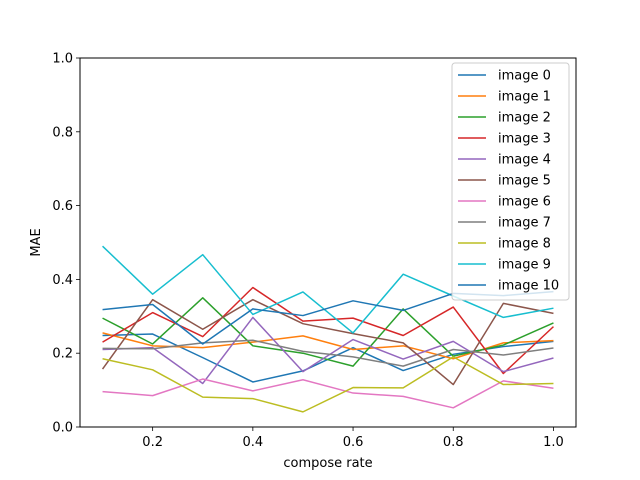 This screenshot has height=480, width=640. What do you see at coordinates (62, 354) in the screenshot?
I see `y-tick-label: 0.2` at bounding box center [62, 354].